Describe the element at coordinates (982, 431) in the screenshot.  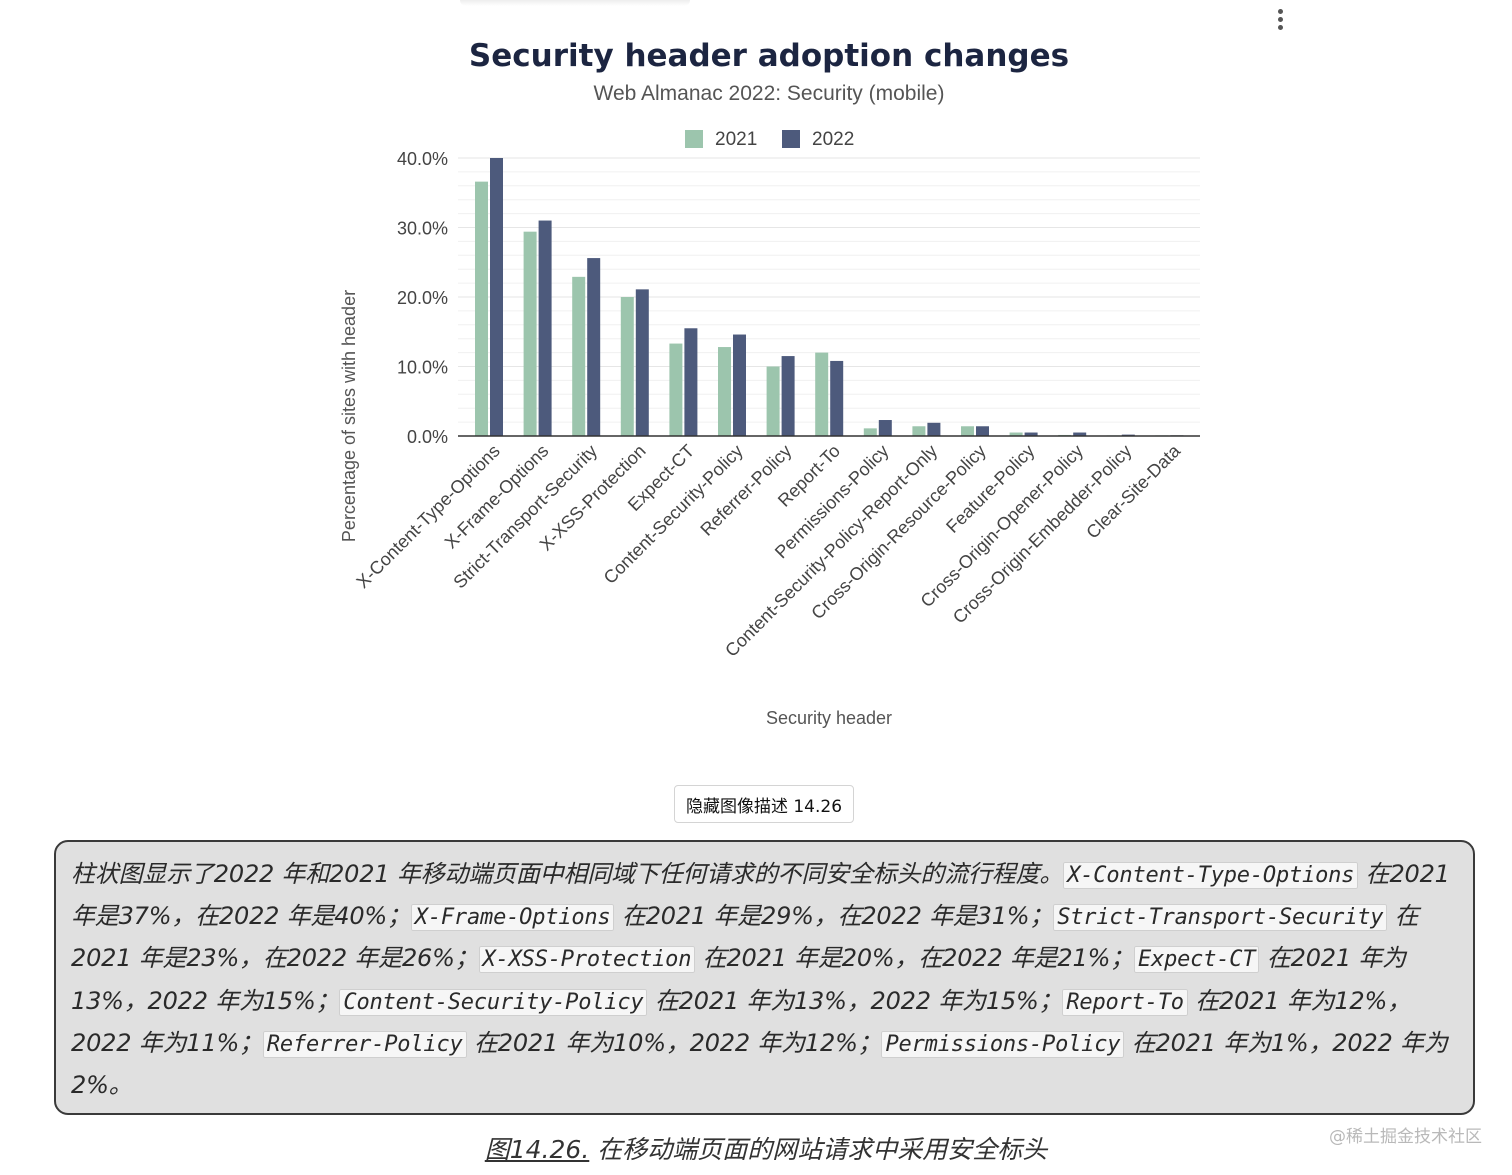
I see `bar-2022-cross-origin-resource-policy` at that location.